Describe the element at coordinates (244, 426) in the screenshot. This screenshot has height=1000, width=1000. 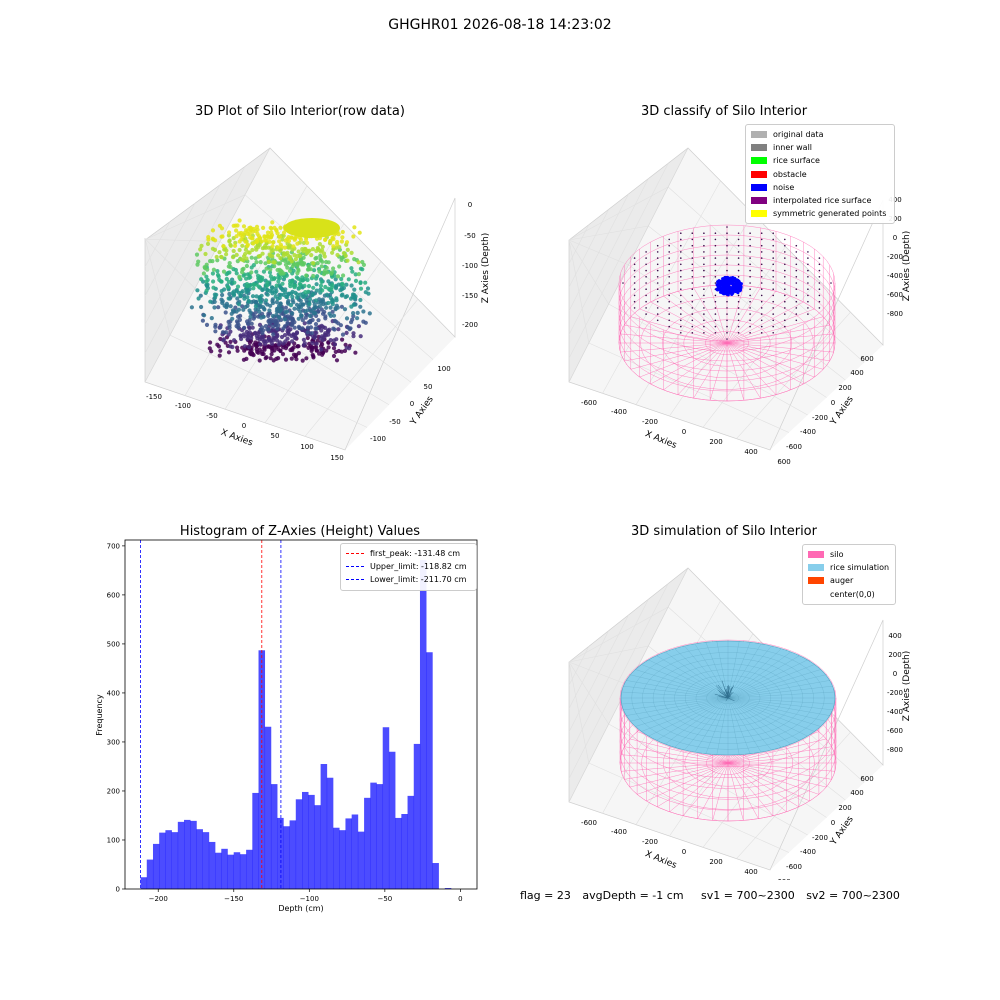
I see `raw-x-tick: 0` at that location.